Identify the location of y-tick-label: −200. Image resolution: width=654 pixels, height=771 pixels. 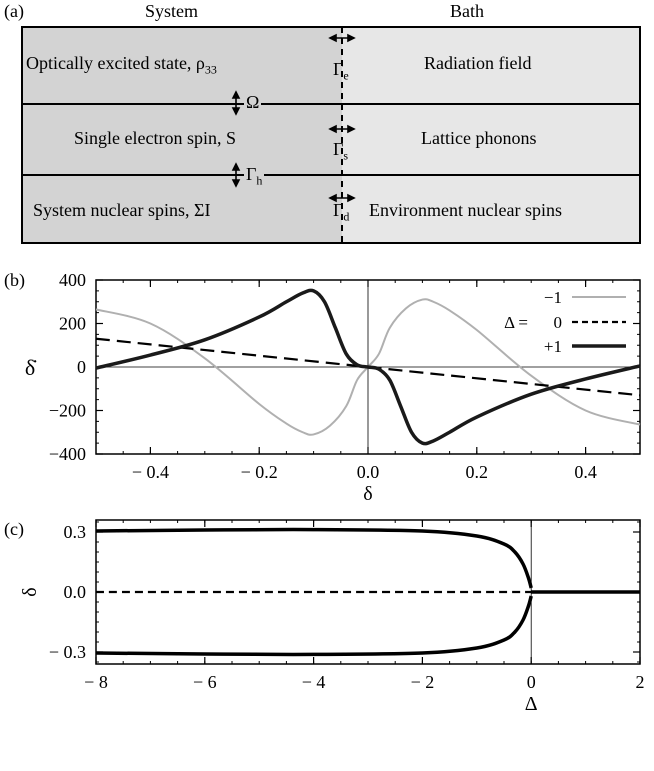
(67, 411).